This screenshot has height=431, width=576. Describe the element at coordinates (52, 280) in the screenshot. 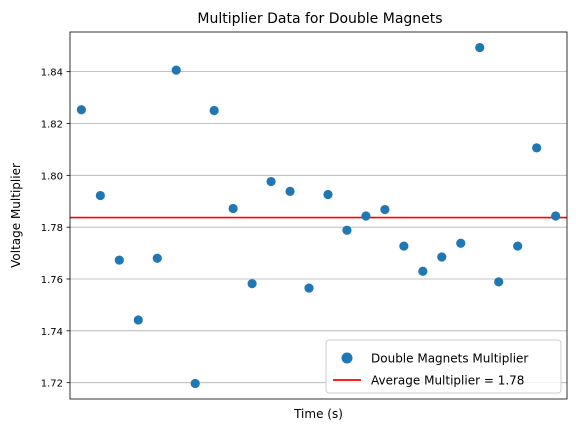

I see `y-tick-label: 1.76` at that location.